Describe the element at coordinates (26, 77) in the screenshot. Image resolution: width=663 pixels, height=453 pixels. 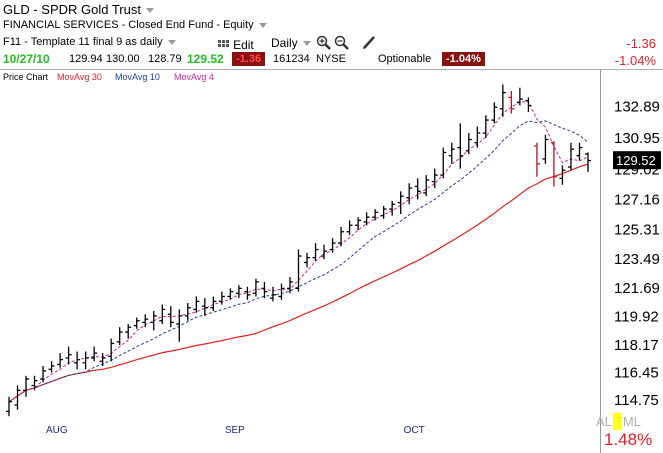
I see `price-chart-label: Price Chart` at that location.